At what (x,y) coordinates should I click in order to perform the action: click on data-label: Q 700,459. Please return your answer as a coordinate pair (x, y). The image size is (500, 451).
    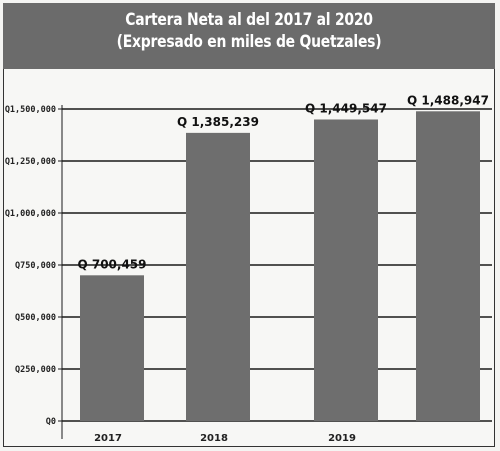
    Looking at the image, I should click on (111, 264).